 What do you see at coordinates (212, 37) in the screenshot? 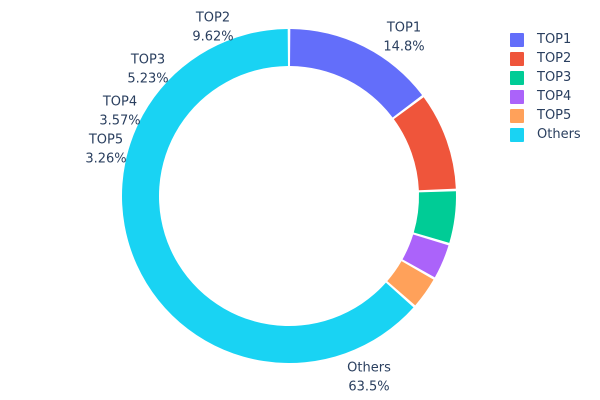
I see `slice-label-percent-top2: 9.62%` at bounding box center [212, 37].